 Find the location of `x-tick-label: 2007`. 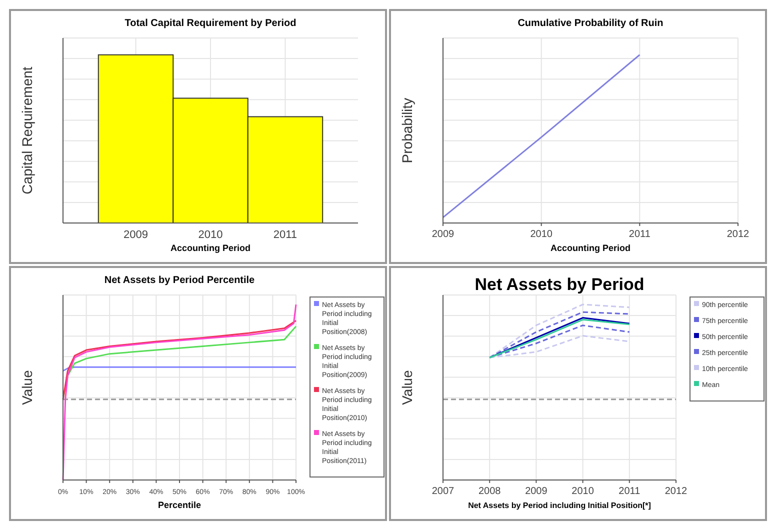

x-tick-label: 2007 is located at coordinates (443, 491).